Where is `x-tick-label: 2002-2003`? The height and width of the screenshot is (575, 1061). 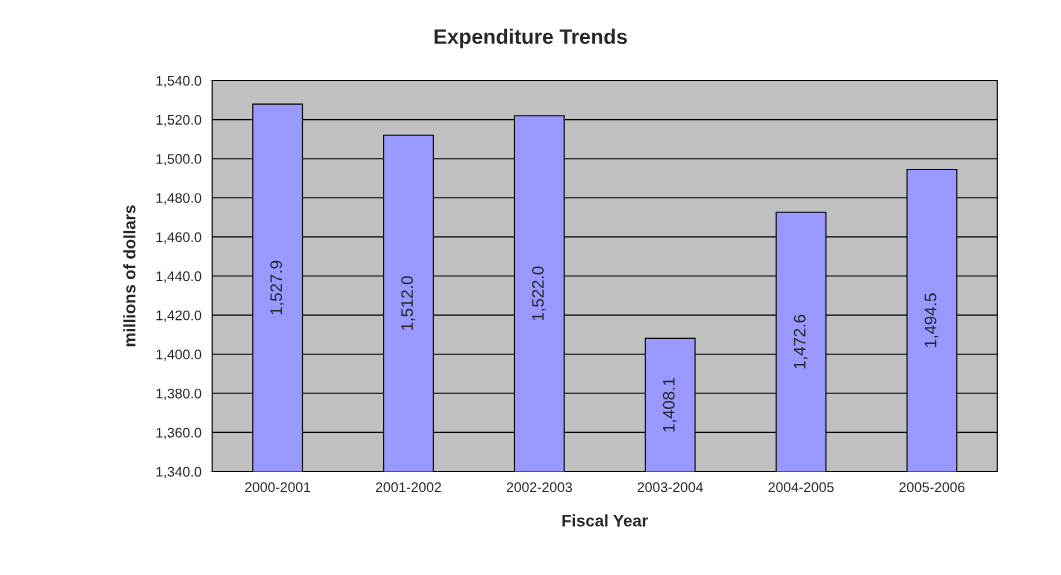 x-tick-label: 2002-2003 is located at coordinates (539, 487).